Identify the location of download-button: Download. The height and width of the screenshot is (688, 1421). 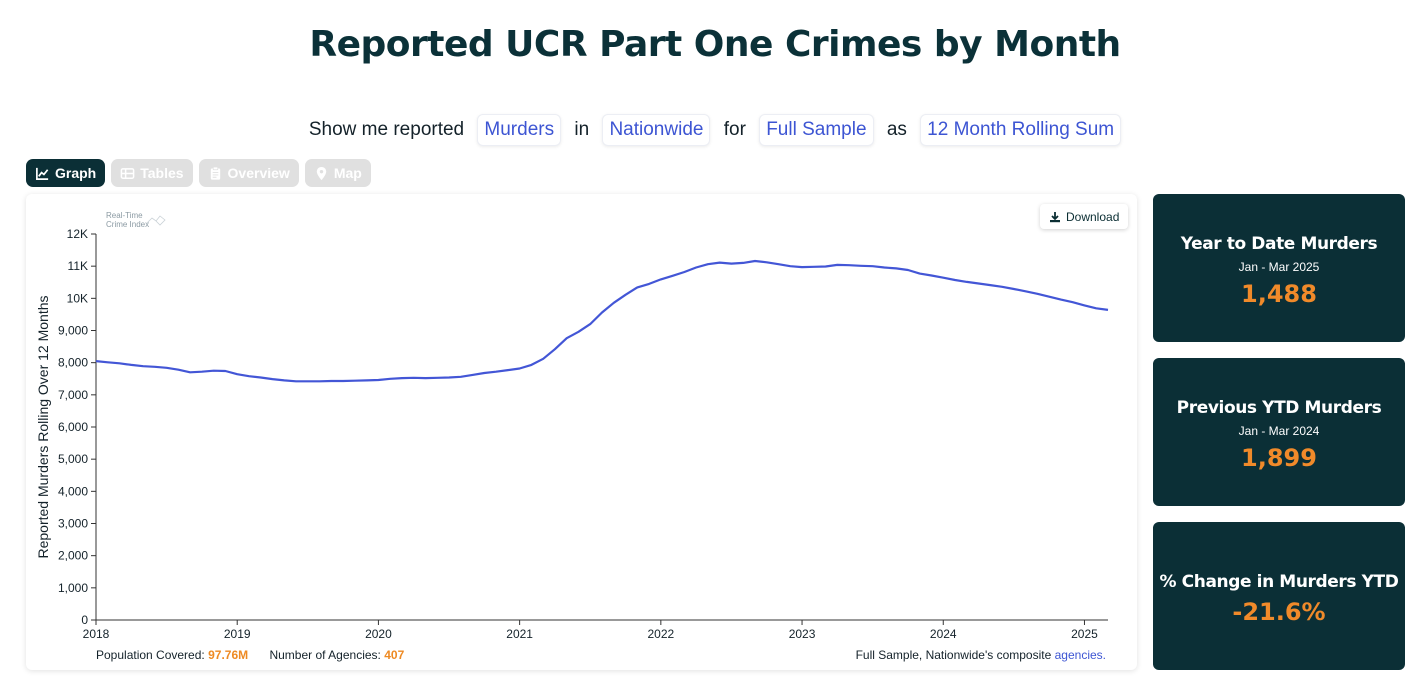
(1084, 216).